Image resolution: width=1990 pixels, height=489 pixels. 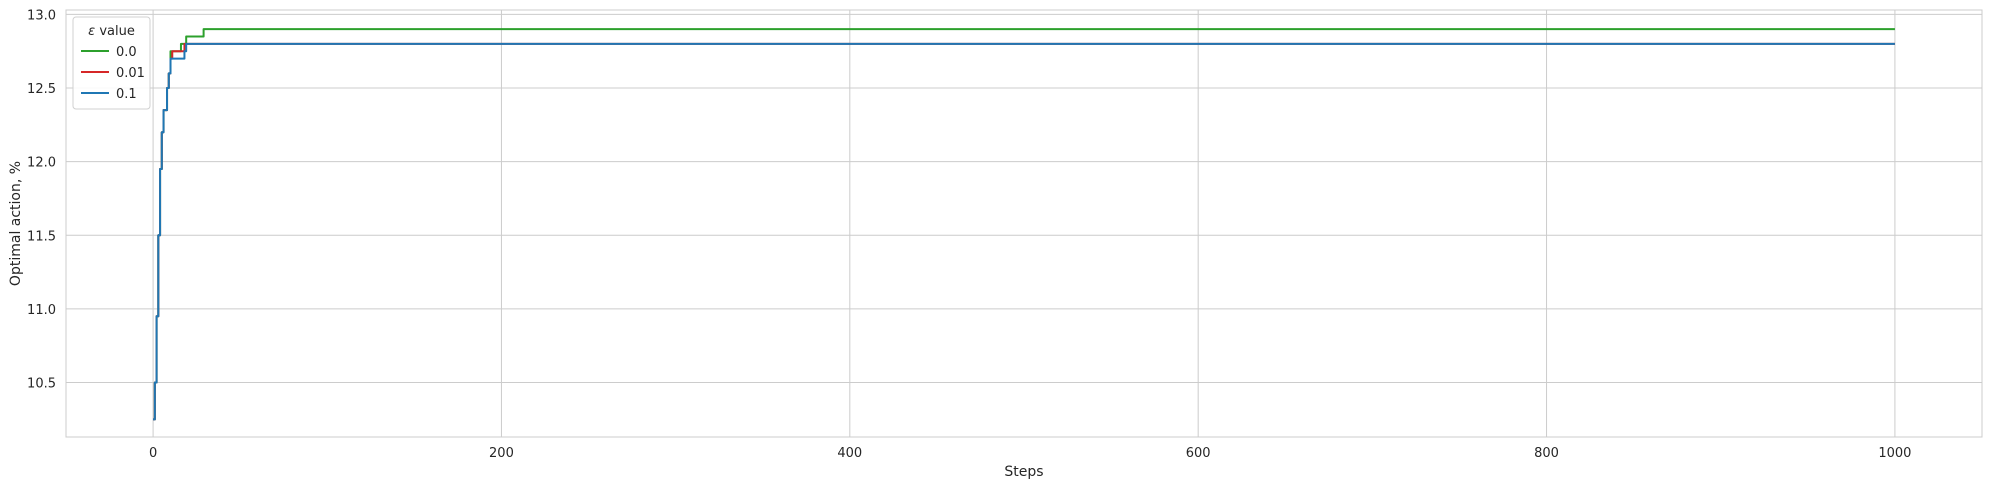 I want to click on y-axis-ticks: 10.5 11.0 11.5 12.0 12.5 13.0, so click(x=41, y=199).